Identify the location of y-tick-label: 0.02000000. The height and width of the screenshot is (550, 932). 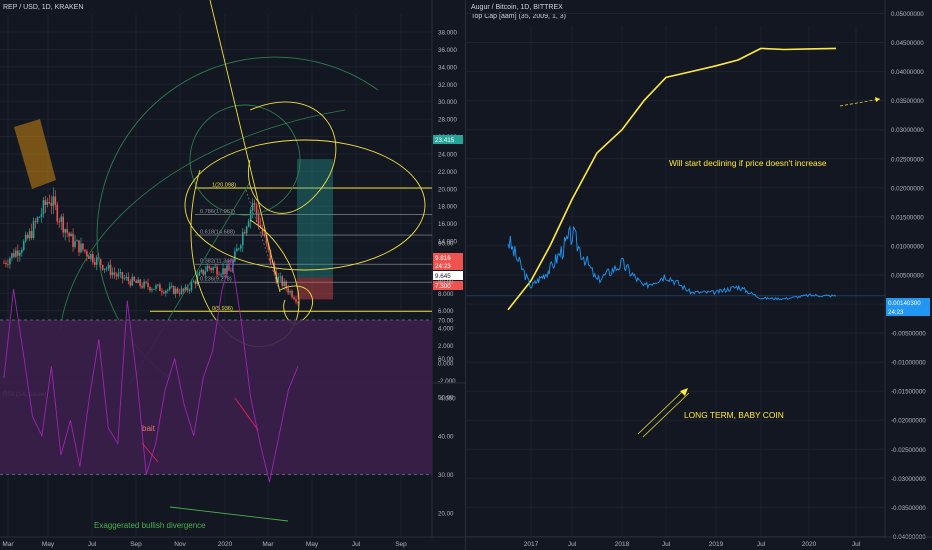
(907, 188).